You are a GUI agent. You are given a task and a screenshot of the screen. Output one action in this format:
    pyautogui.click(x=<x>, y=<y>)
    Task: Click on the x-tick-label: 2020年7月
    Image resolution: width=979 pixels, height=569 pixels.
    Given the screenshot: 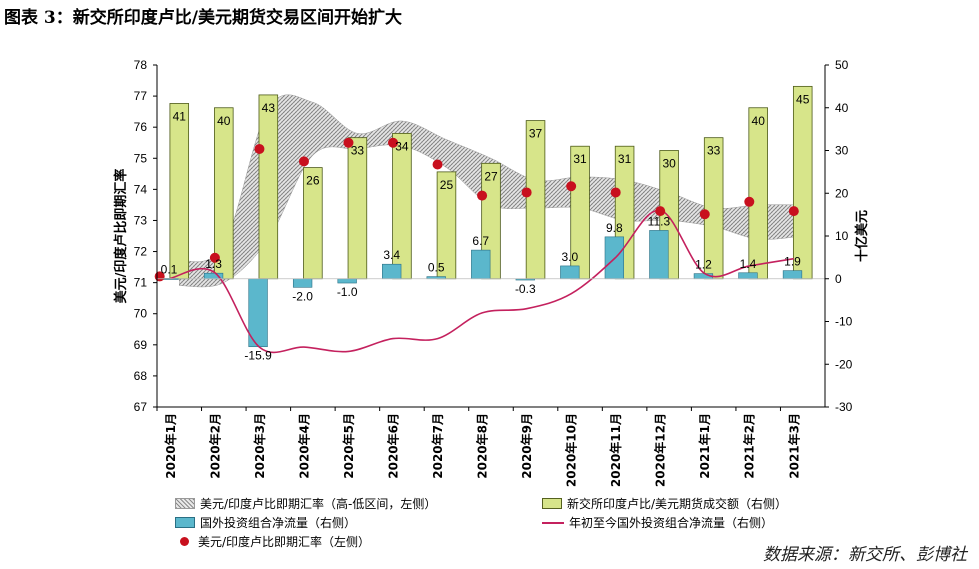 What is the action you would take?
    pyautogui.click(x=437, y=446)
    